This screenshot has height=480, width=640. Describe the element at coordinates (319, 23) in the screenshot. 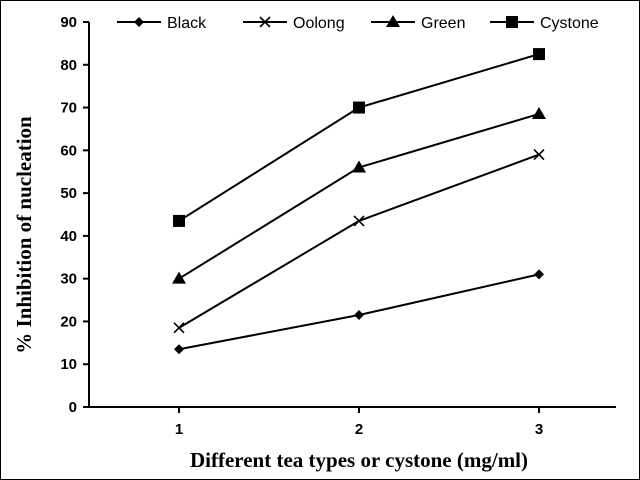

I see `legend-label-oolong: Oolong` at that location.